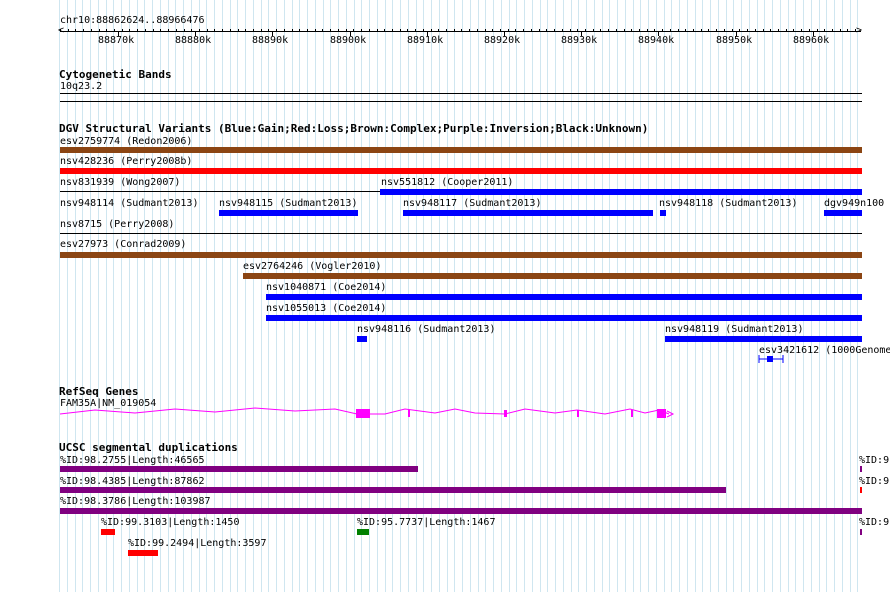 This screenshot has height=592, width=890. Describe the element at coordinates (564, 318) in the screenshot. I see `dgv-feature-nsv1055013` at that location.